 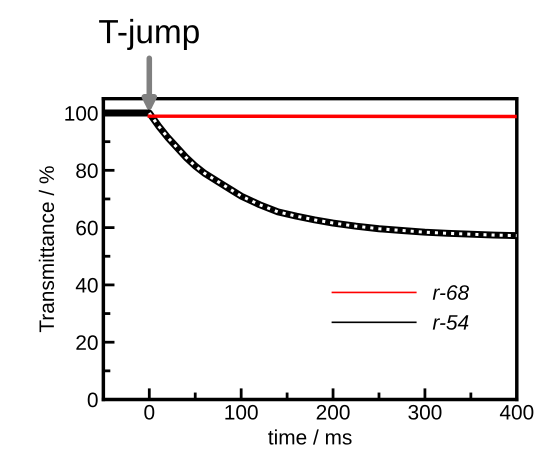 What do you see at coordinates (81, 113) in the screenshot?
I see `y-tick-label: 100` at bounding box center [81, 113].